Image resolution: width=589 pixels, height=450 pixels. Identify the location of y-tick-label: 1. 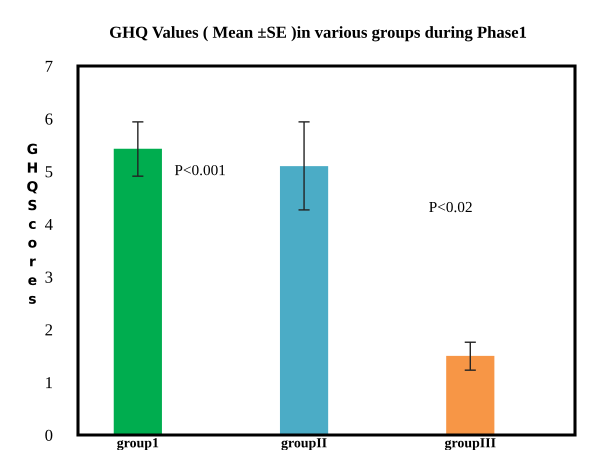
(49, 382).